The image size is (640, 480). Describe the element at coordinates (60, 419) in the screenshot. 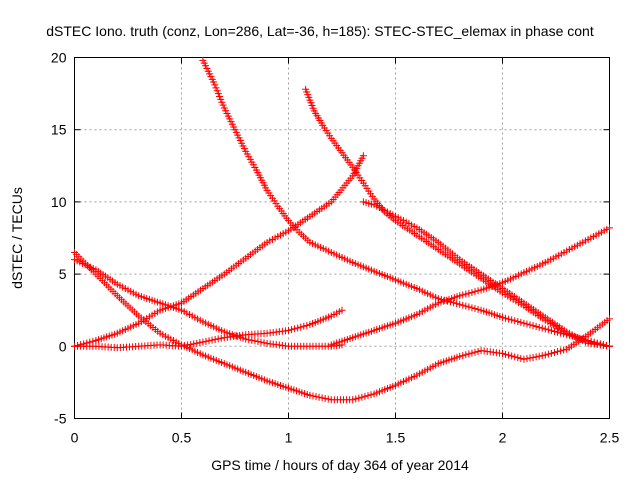

I see `y-tick-label: -5` at that location.